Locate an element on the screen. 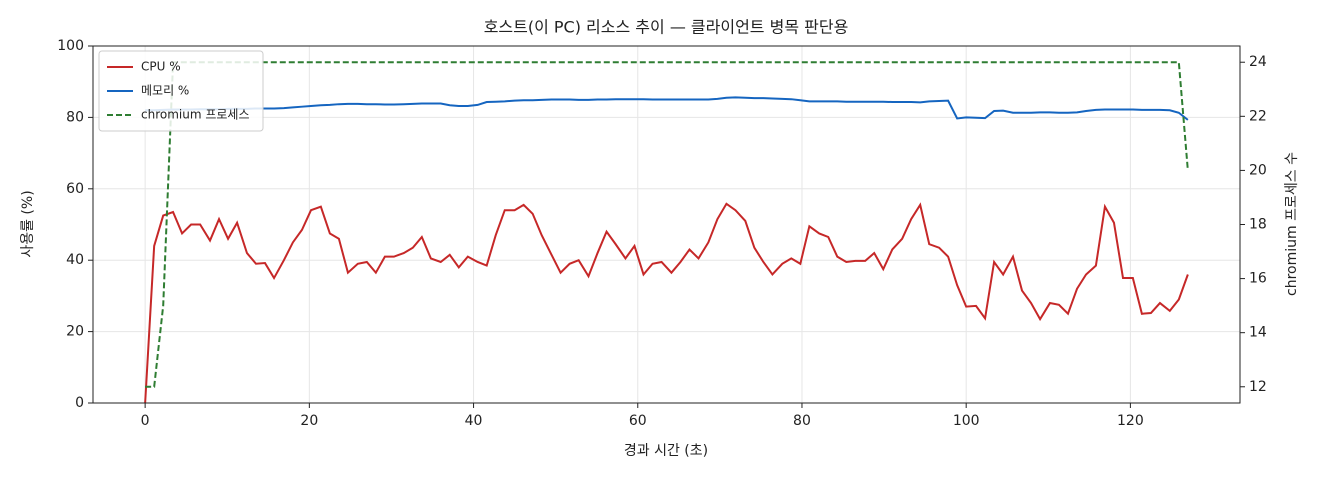 This screenshot has width=1320, height=480. y2-tick-label: 18 is located at coordinates (1258, 225).